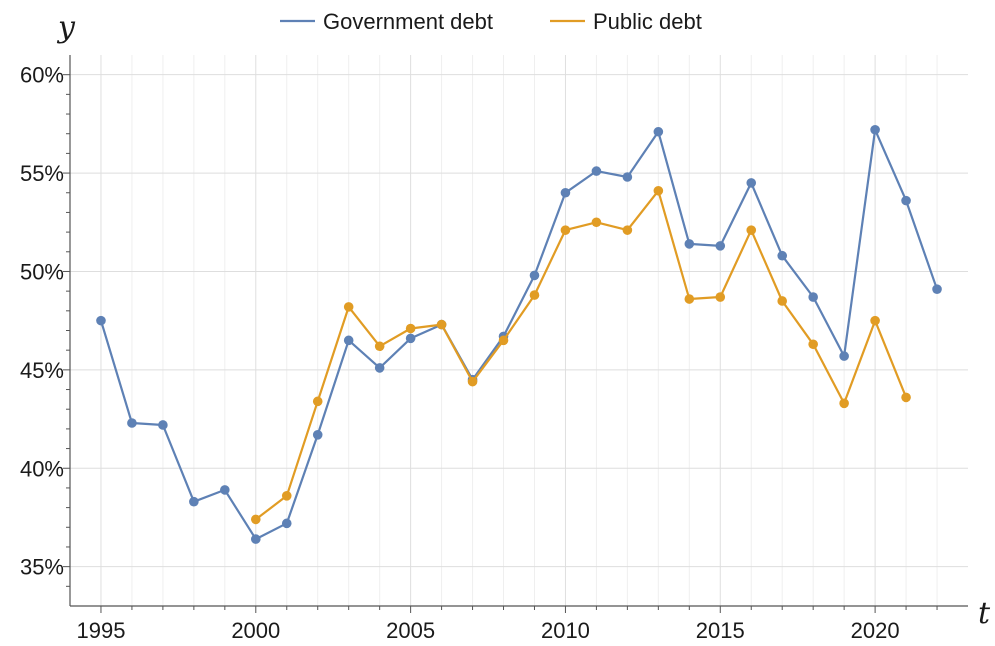 The image size is (995, 646). I want to click on x-axis-label: t, so click(984, 613).